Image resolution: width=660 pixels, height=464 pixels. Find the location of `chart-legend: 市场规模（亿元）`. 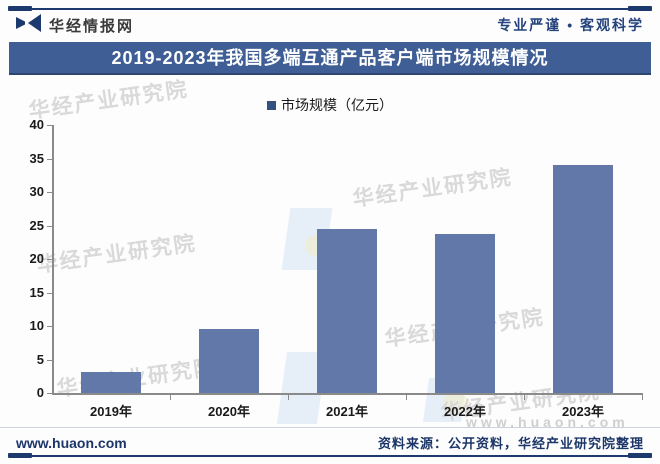

chart-legend: 市场规模（亿元） is located at coordinates (330, 105).